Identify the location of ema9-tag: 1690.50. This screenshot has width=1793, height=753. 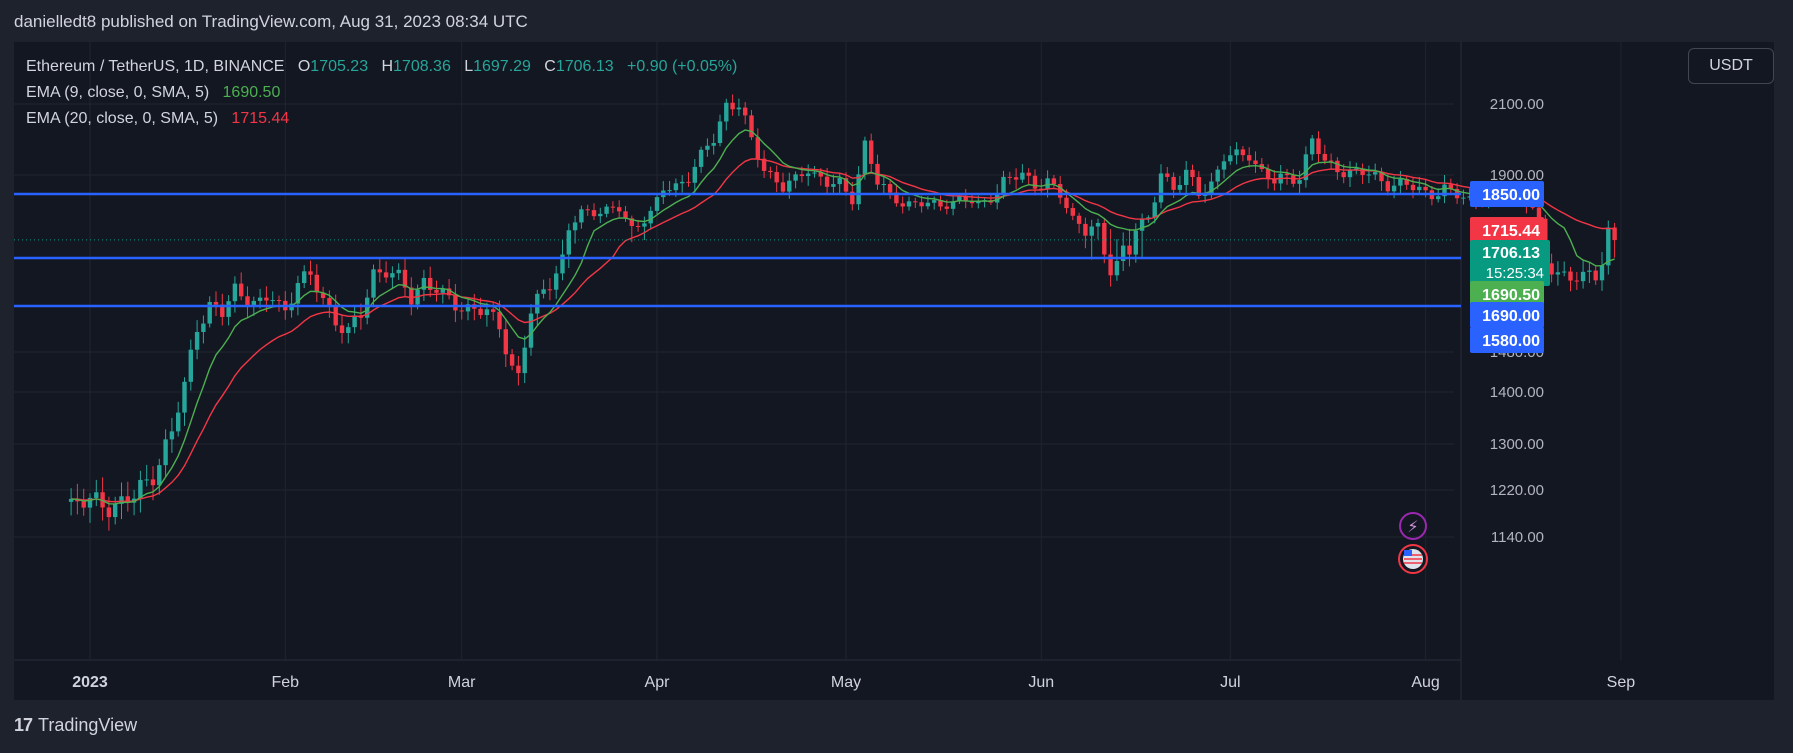
(1511, 295).